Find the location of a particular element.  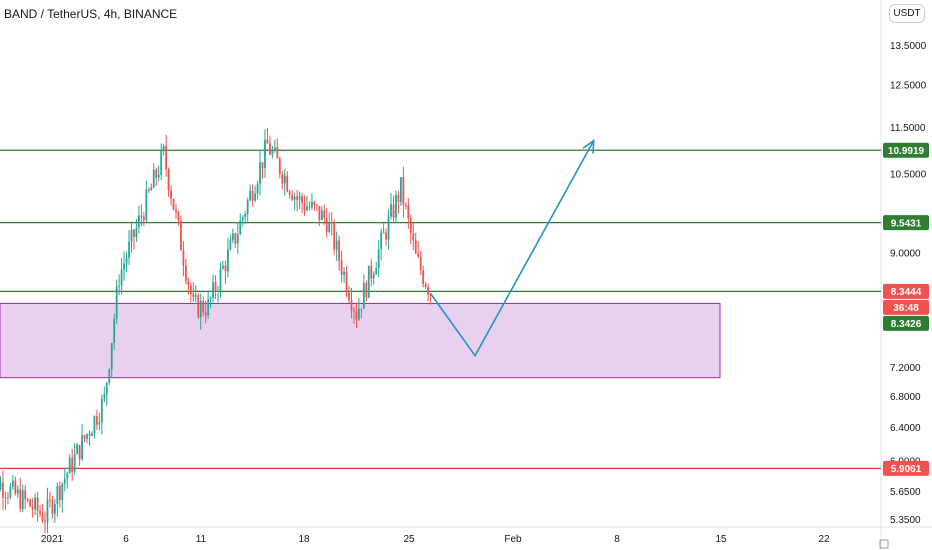

time-tick-label: 8 is located at coordinates (617, 539).